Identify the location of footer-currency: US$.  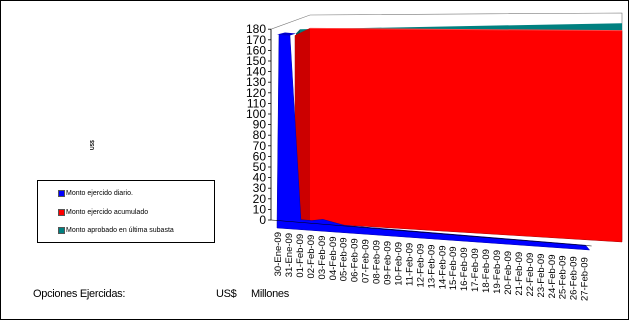
(226, 294).